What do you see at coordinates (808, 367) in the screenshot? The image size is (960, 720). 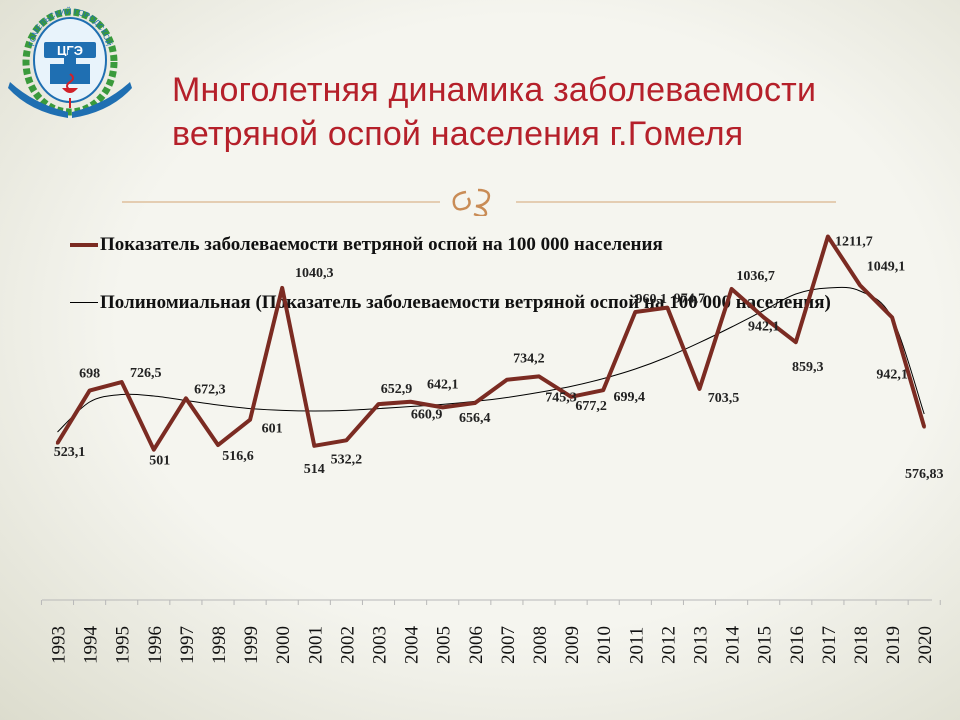 I see `data-label: 859,3` at bounding box center [808, 367].